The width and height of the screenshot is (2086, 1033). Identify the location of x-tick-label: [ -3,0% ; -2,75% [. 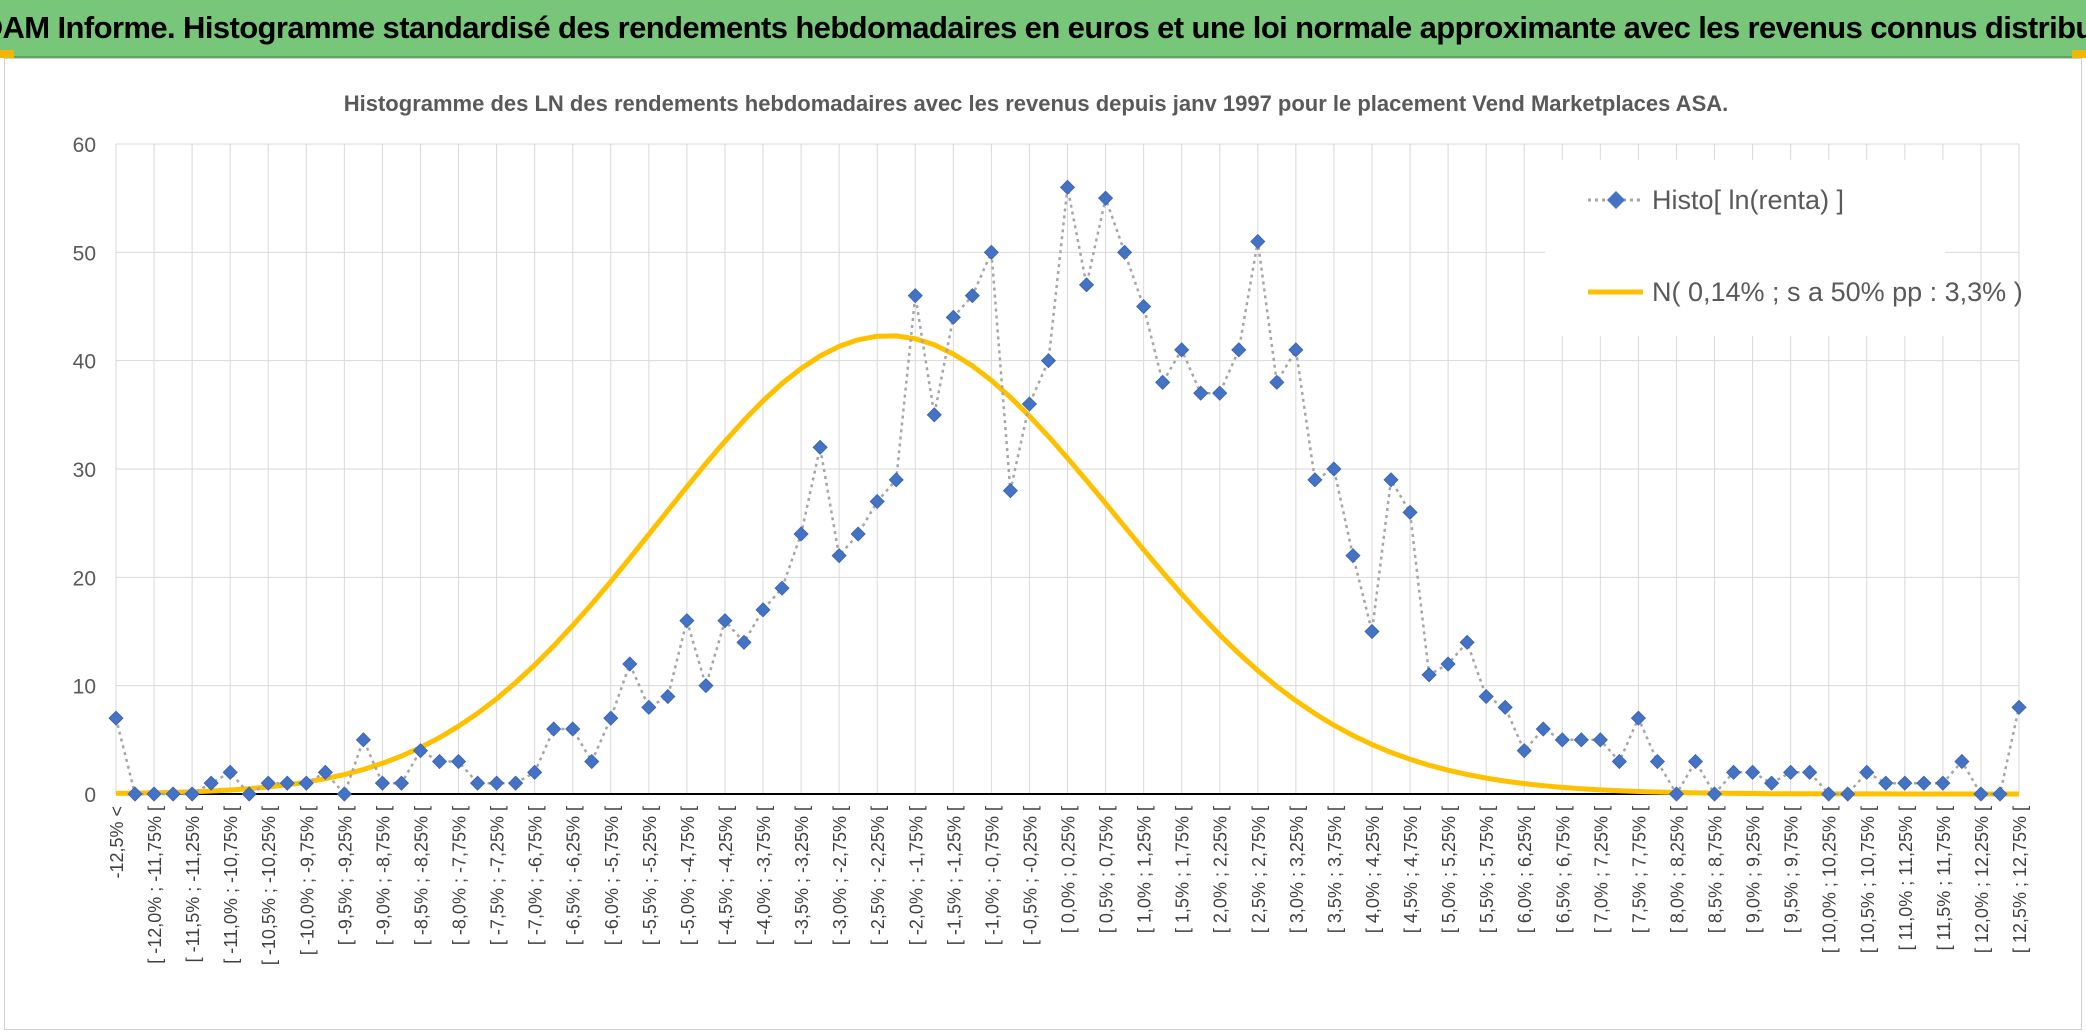
(840, 875).